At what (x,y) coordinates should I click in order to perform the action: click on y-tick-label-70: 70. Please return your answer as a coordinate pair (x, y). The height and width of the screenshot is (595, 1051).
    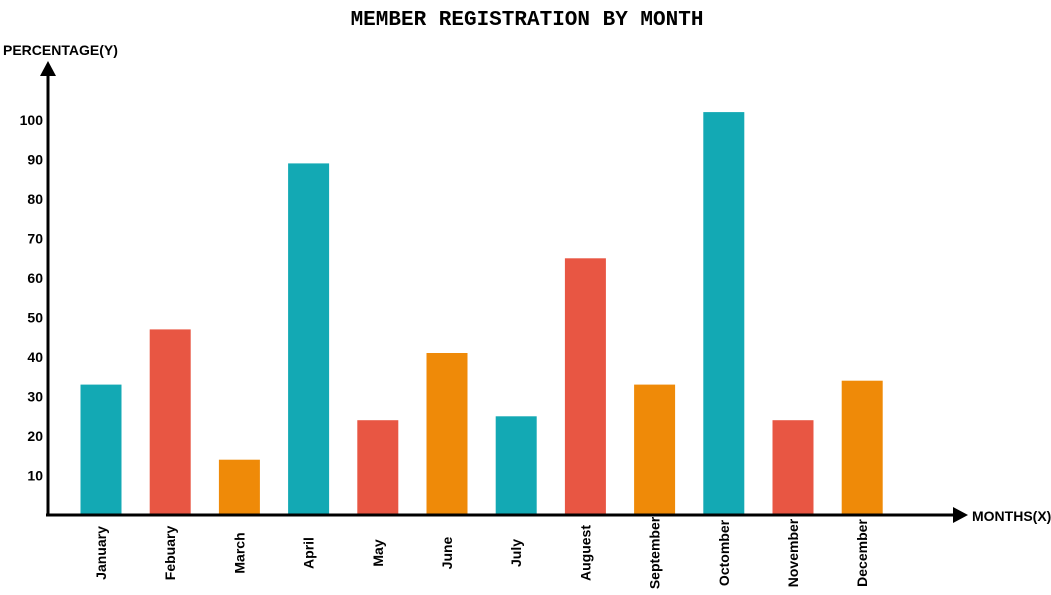
    Looking at the image, I should click on (35, 239).